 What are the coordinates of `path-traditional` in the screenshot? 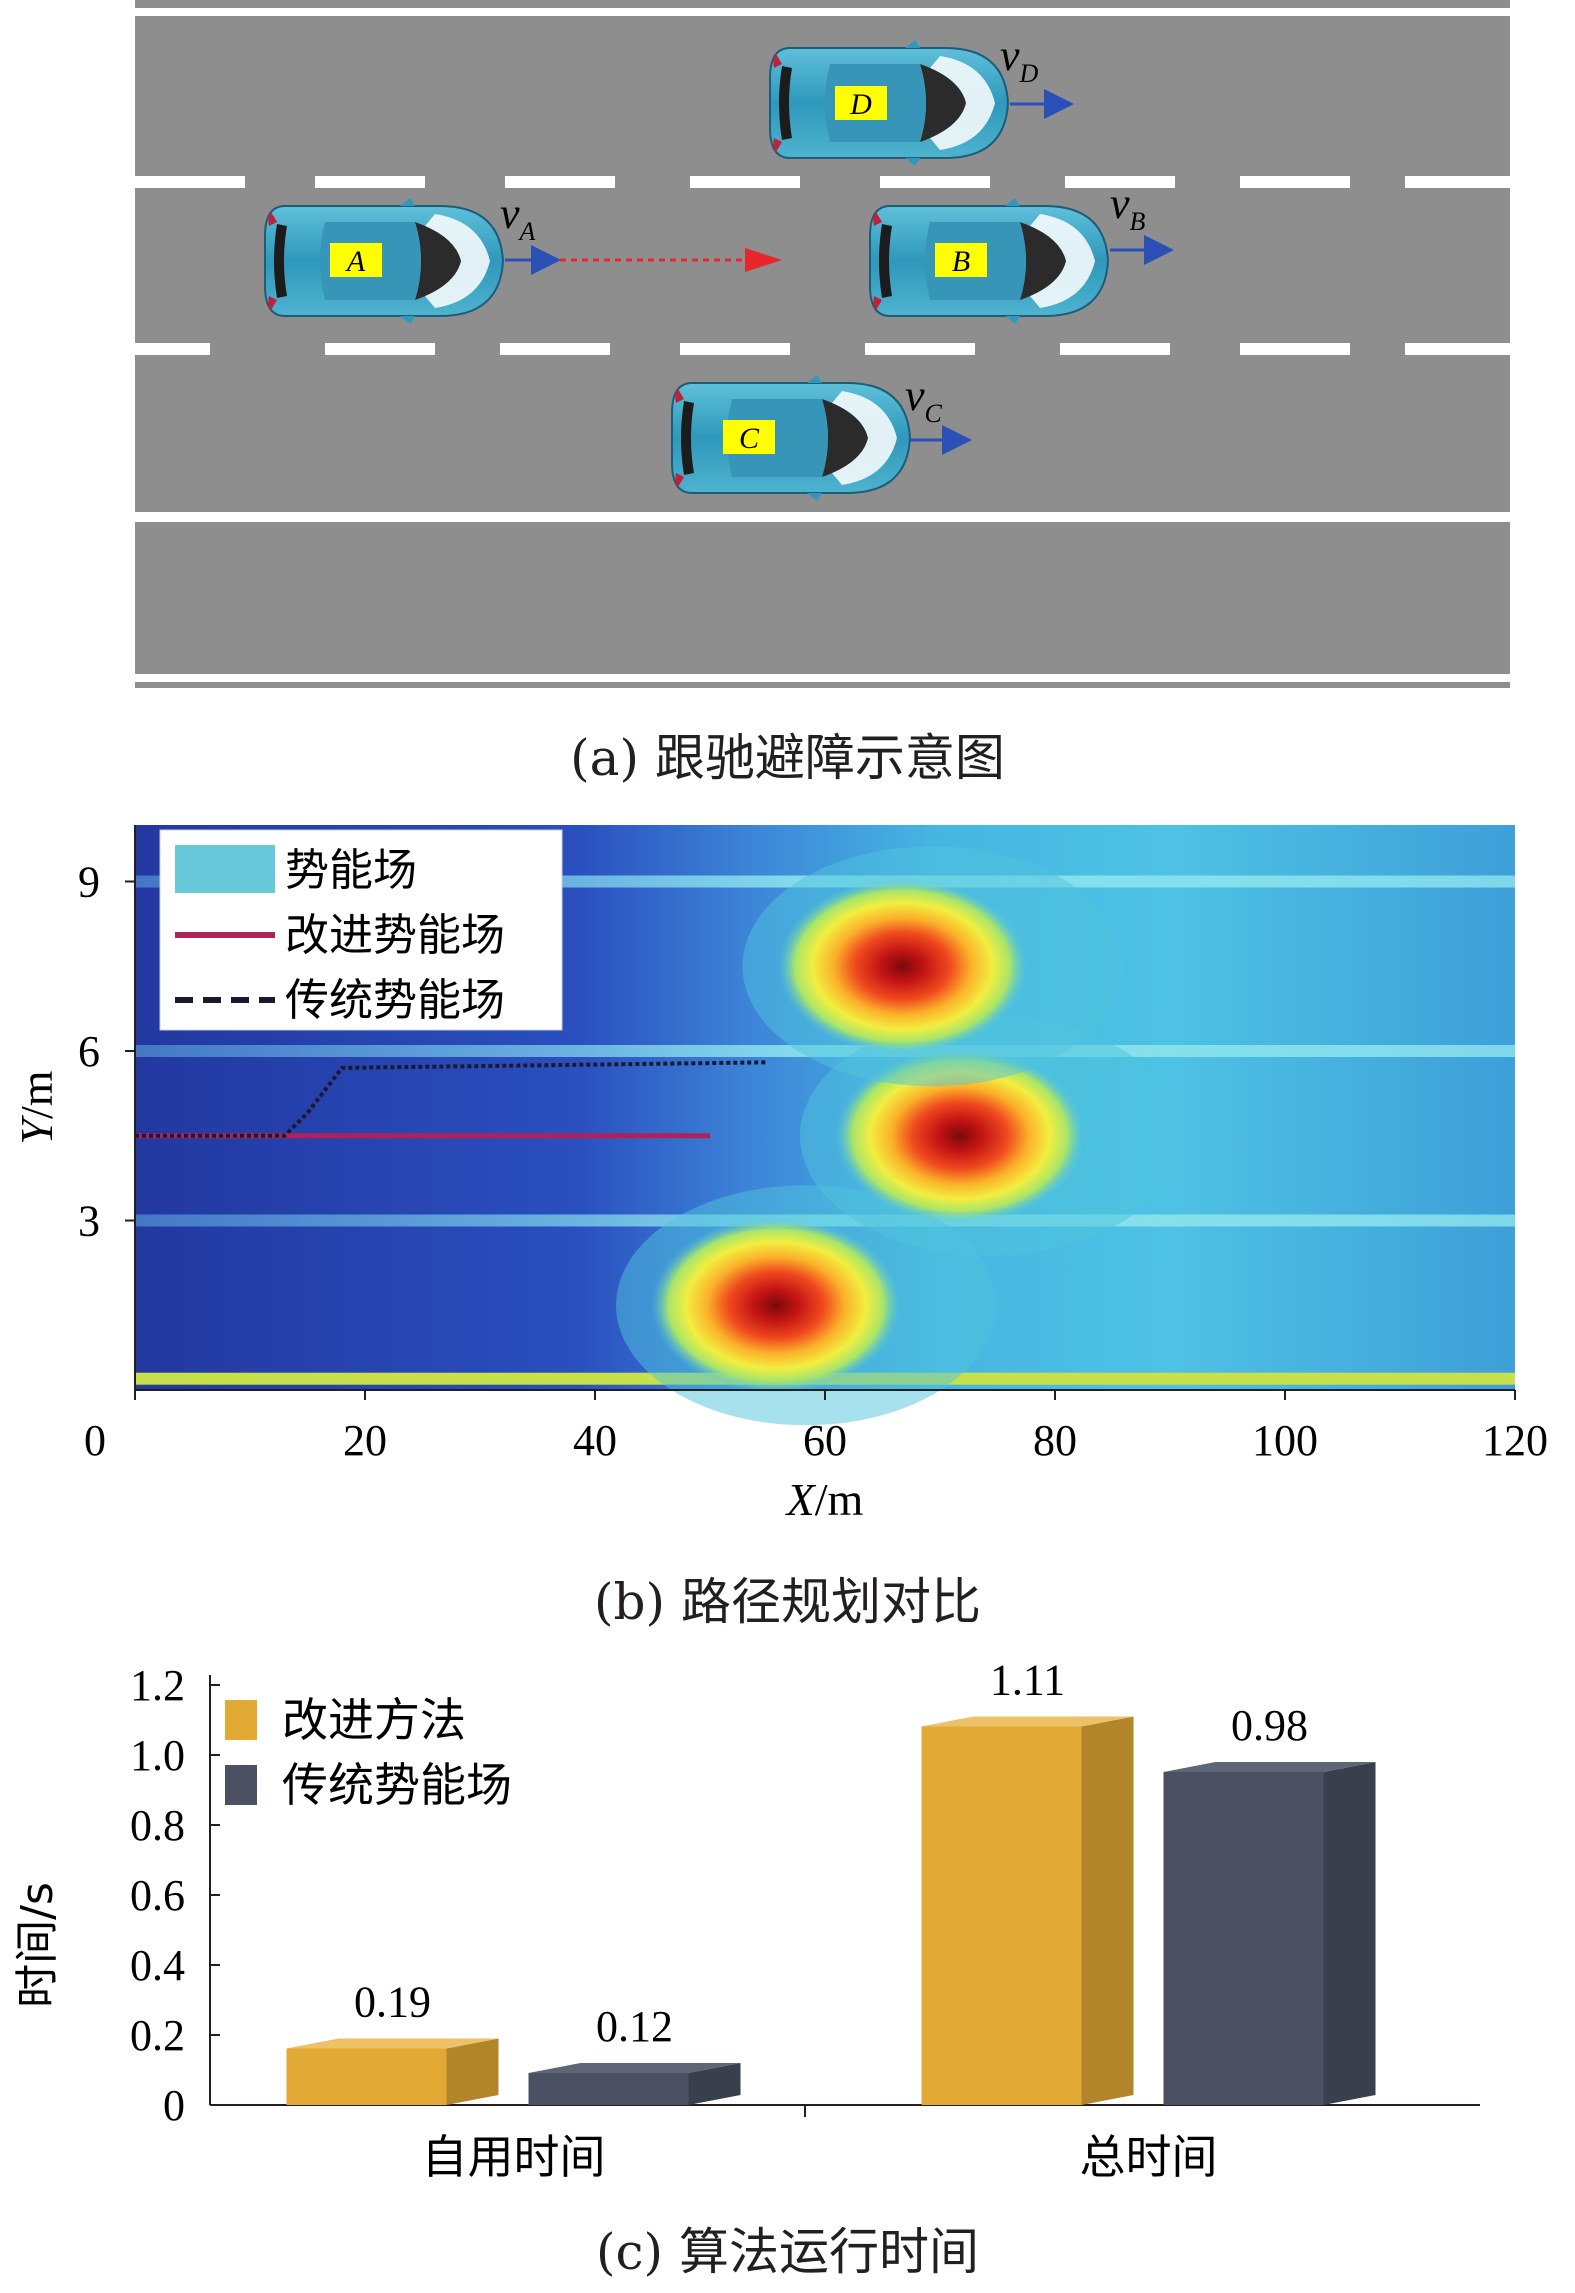 It's located at (451, 1099).